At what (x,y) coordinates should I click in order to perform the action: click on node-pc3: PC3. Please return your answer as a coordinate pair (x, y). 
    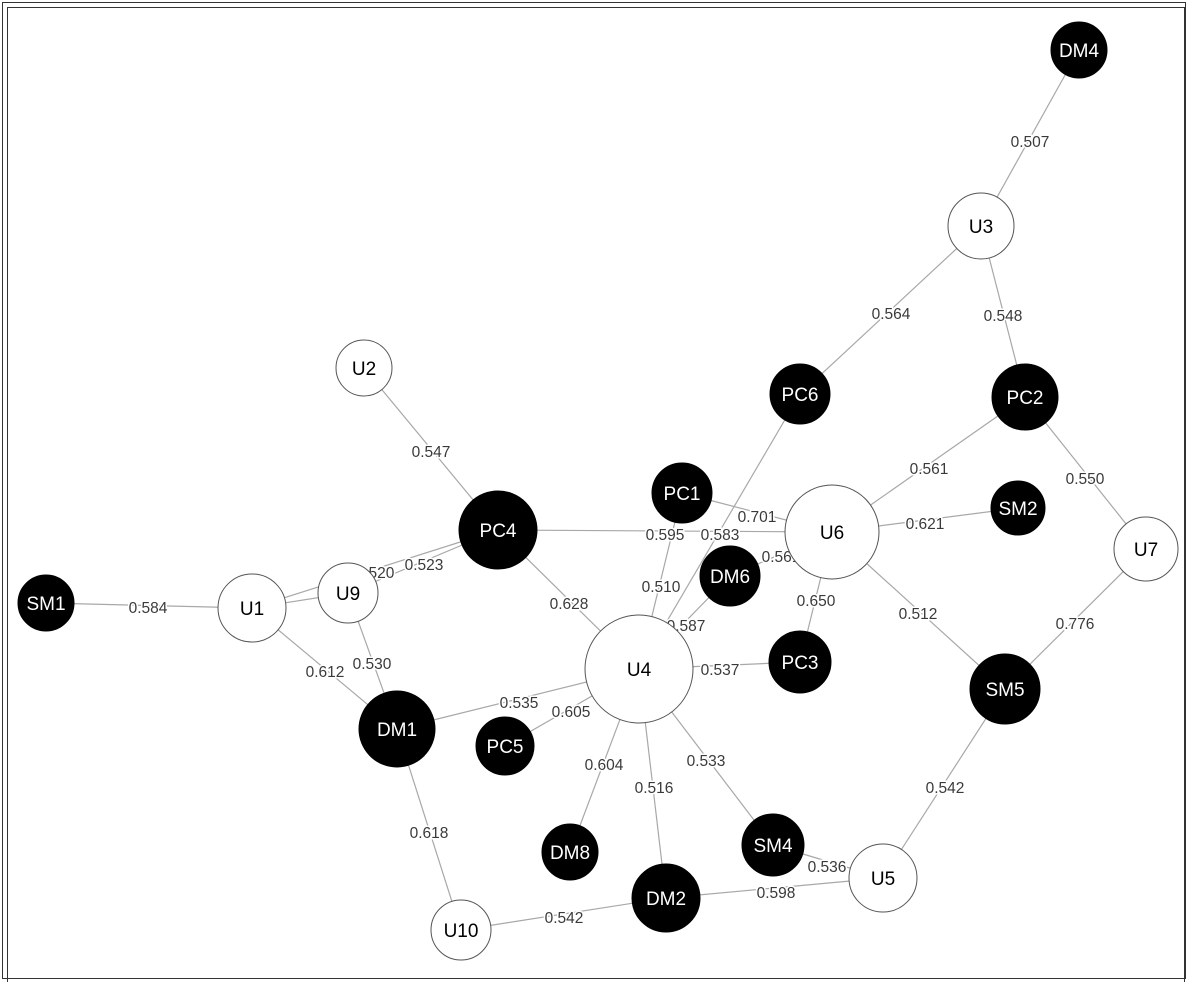
    Looking at the image, I should click on (800, 662).